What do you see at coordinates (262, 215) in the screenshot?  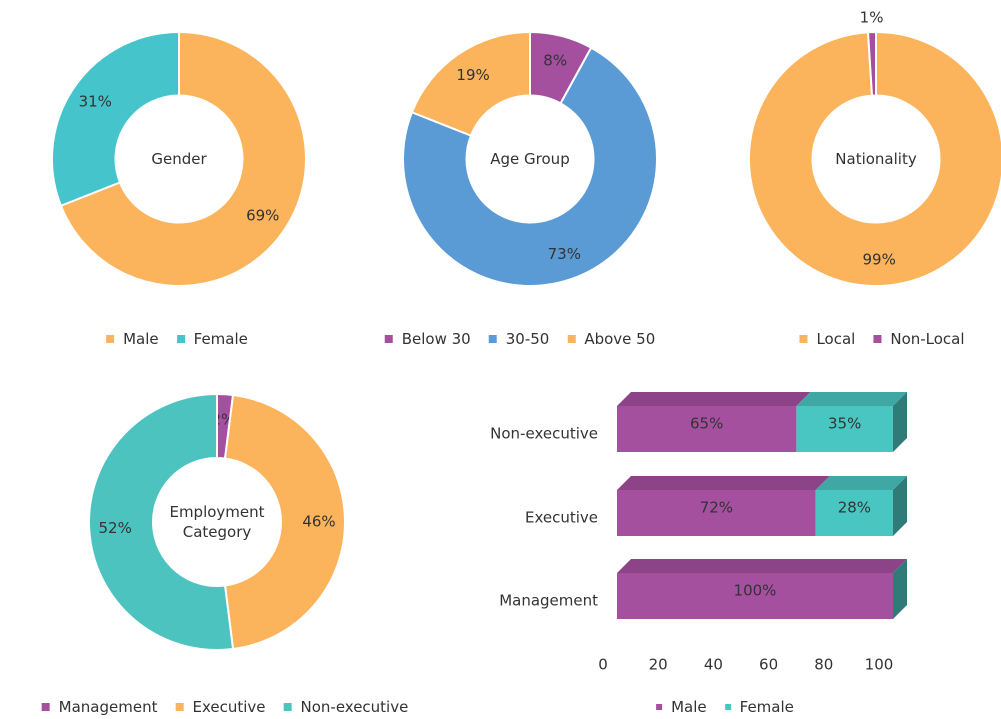 I see `slice-label: 69%` at bounding box center [262, 215].